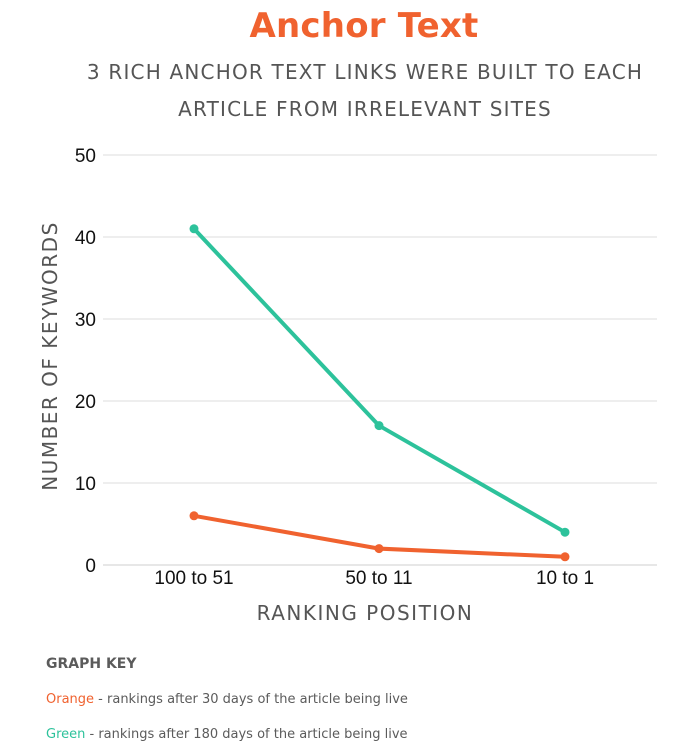 The width and height of the screenshot is (700, 754). Describe the element at coordinates (364, 26) in the screenshot. I see `chart-title: Anchor Text` at that location.